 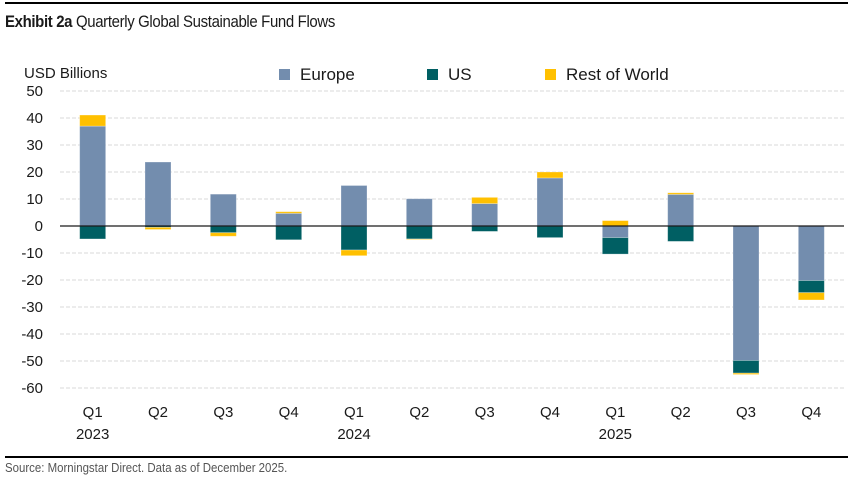 I want to click on legend-swatch-rest-of-world, so click(x=550, y=74).